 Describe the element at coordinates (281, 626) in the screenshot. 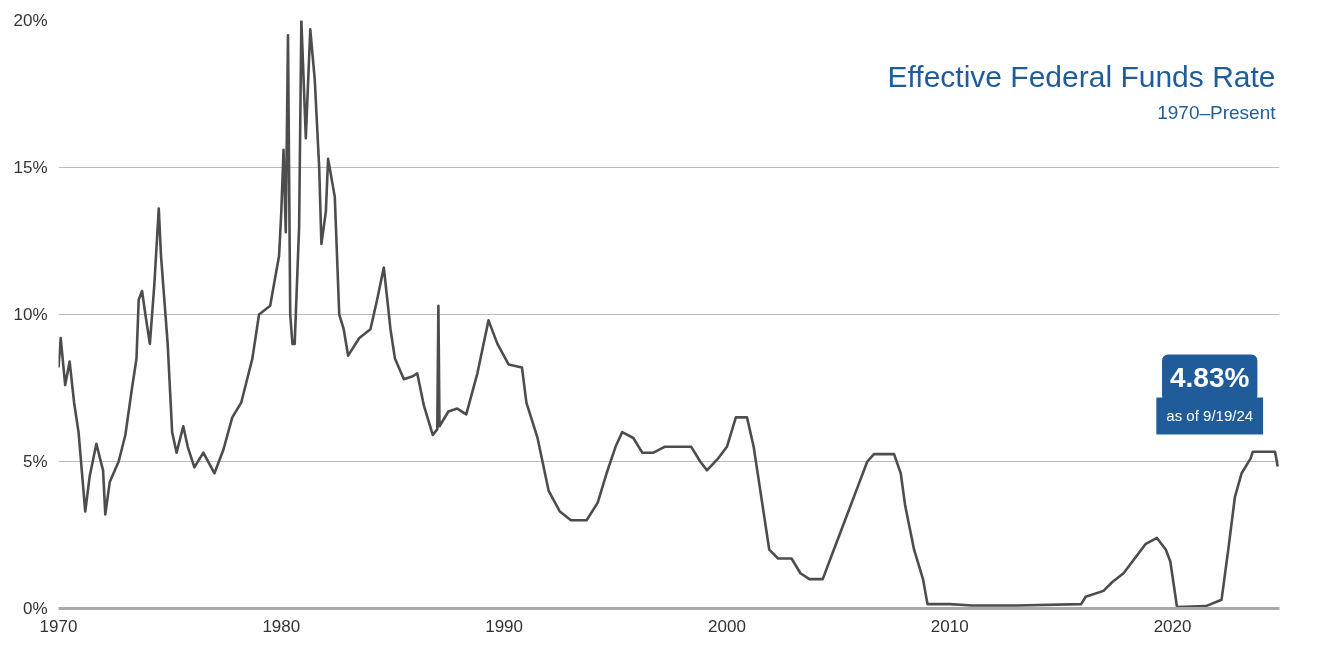

I see `x-tick-label: 1980` at that location.